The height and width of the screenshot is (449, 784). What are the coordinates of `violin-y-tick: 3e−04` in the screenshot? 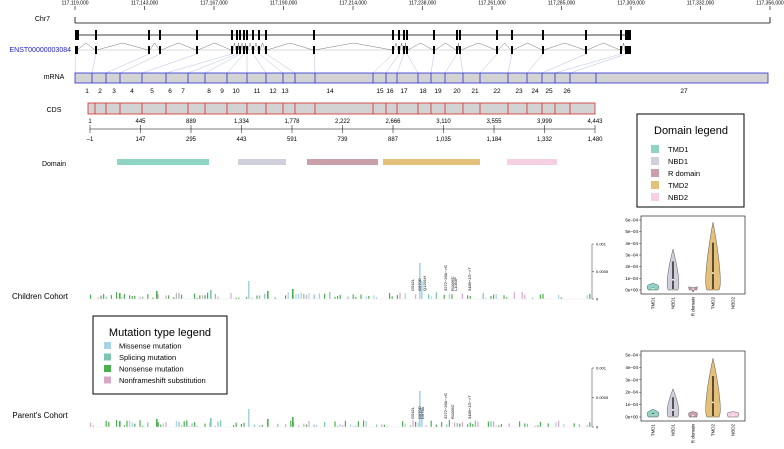 It's located at (631, 379).